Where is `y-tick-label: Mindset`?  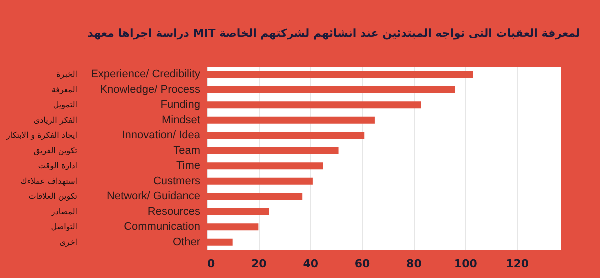
y-tick-label: Mindset is located at coordinates (181, 120).